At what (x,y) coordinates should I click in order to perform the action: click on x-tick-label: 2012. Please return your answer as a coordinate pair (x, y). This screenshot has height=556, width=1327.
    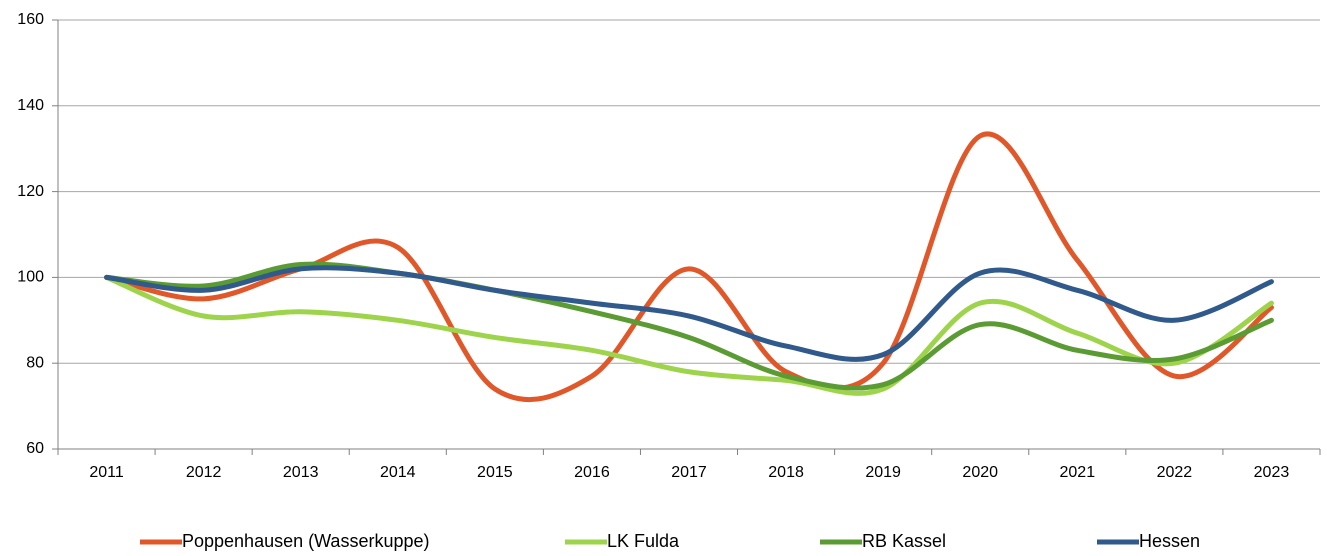
    Looking at the image, I should click on (204, 472).